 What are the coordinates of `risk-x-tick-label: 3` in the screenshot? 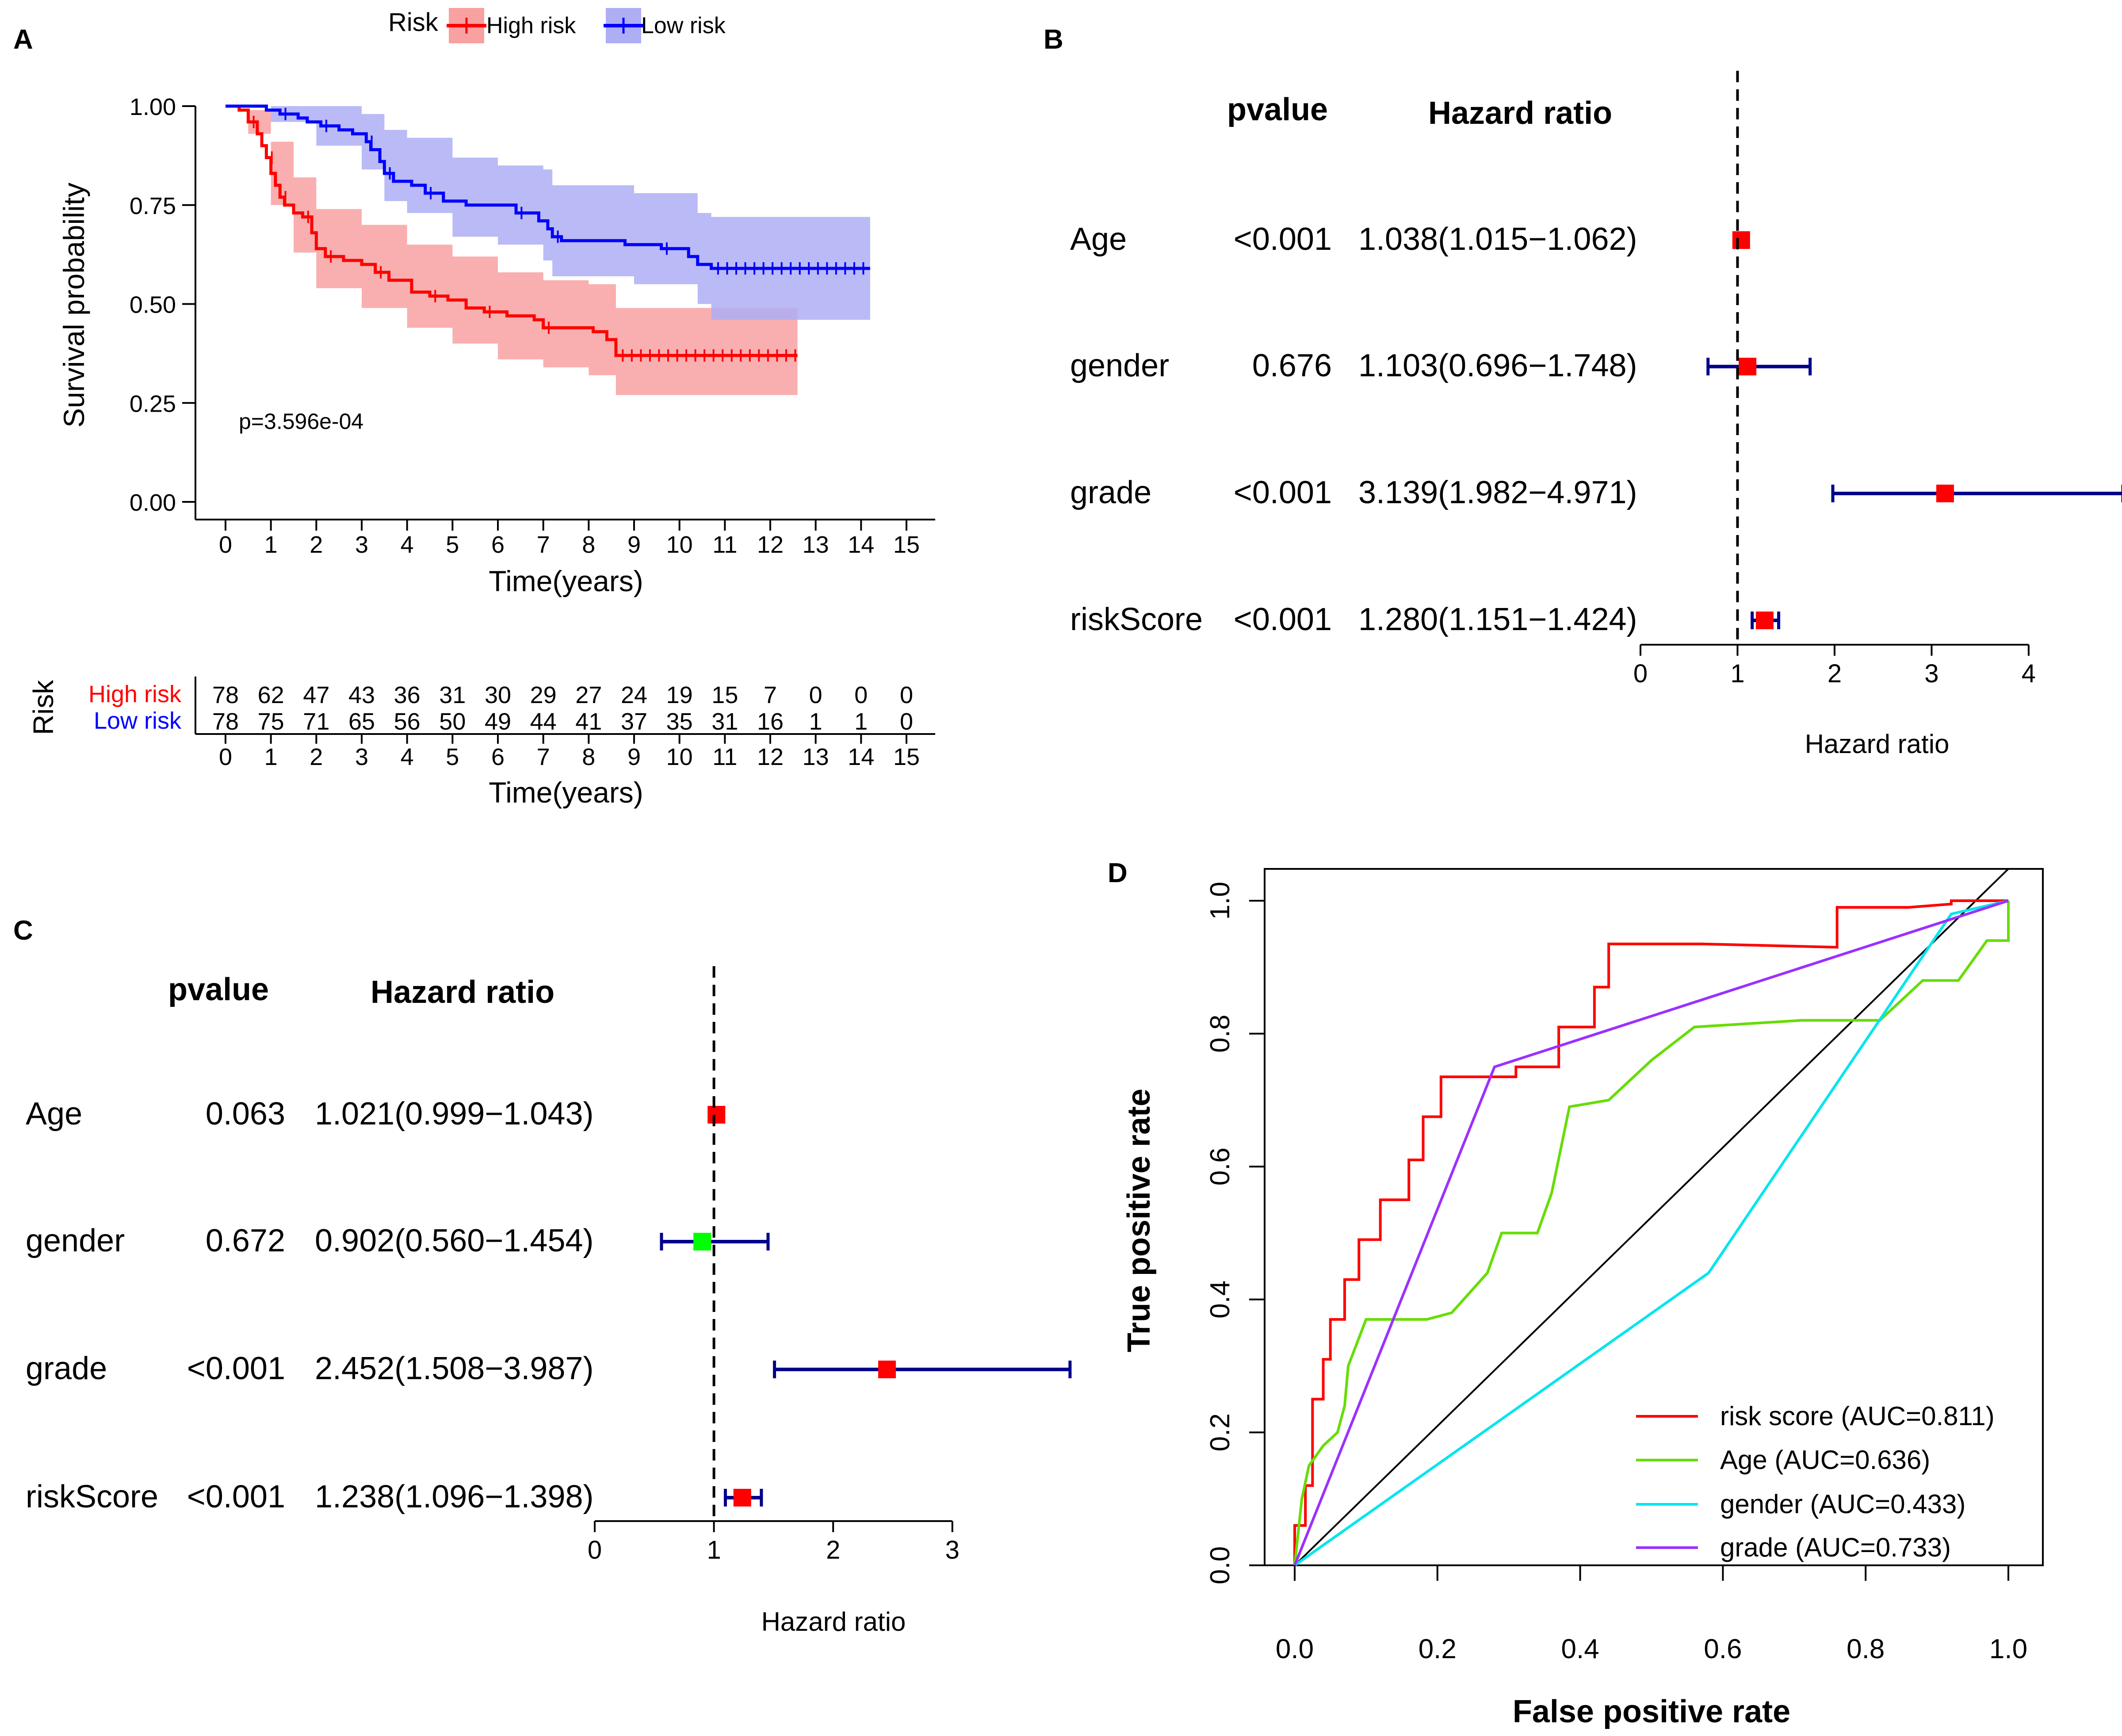 It's located at (361, 757).